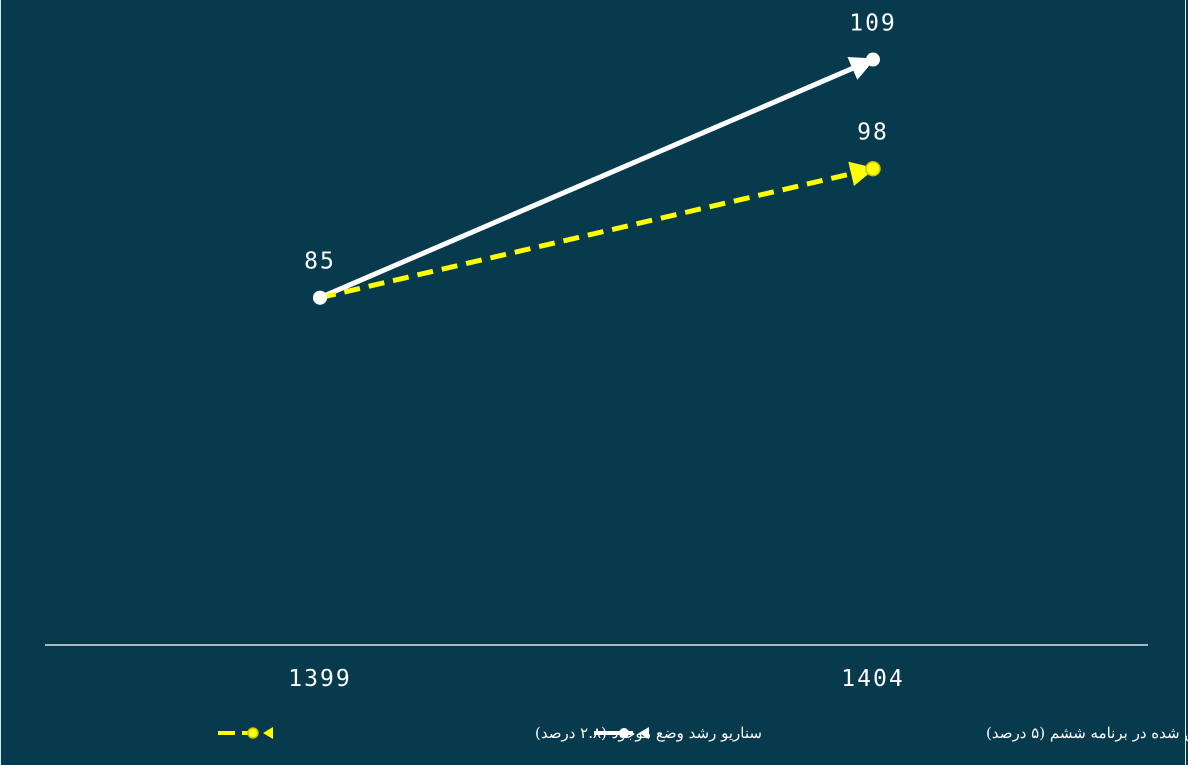 The image size is (1188, 765). Describe the element at coordinates (320, 262) in the screenshot. I see `data-label-series-1-1: 85` at that location.